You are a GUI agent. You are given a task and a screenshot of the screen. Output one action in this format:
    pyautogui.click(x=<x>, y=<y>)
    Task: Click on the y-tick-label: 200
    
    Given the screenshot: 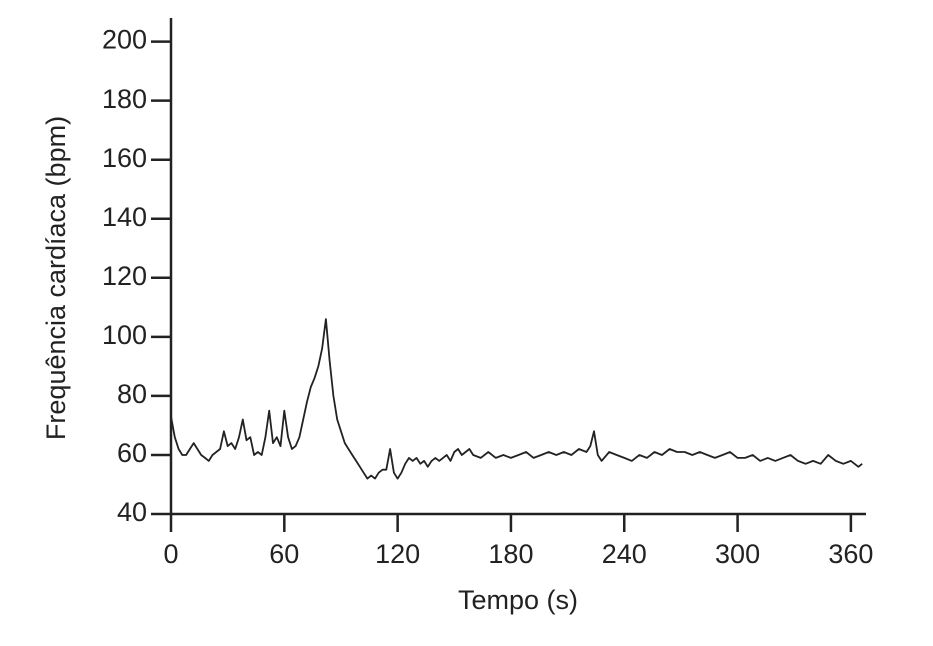 What is the action you would take?
    pyautogui.click(x=124, y=40)
    